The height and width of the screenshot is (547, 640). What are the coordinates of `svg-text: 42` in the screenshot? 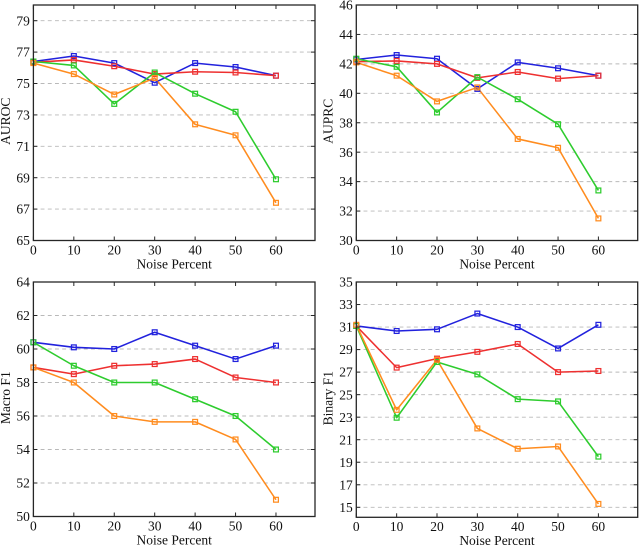 It's located at (346, 63).